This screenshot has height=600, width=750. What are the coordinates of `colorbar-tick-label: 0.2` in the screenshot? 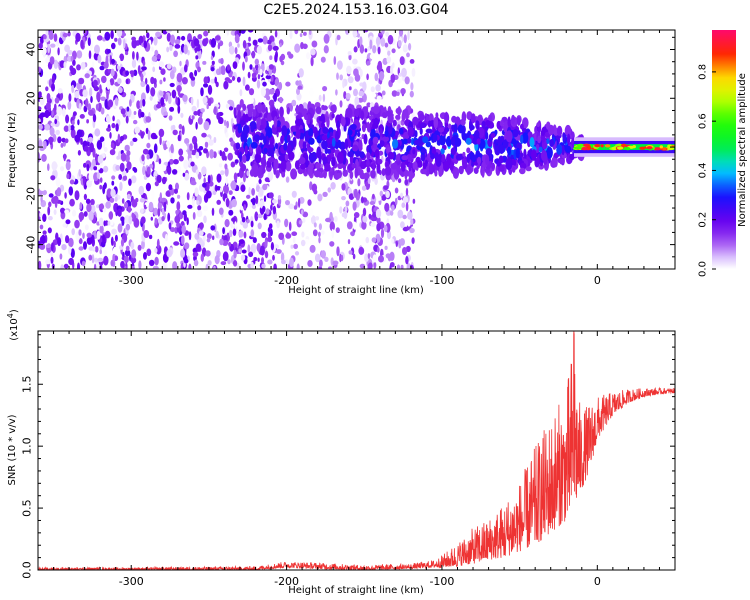 It's located at (703, 220).